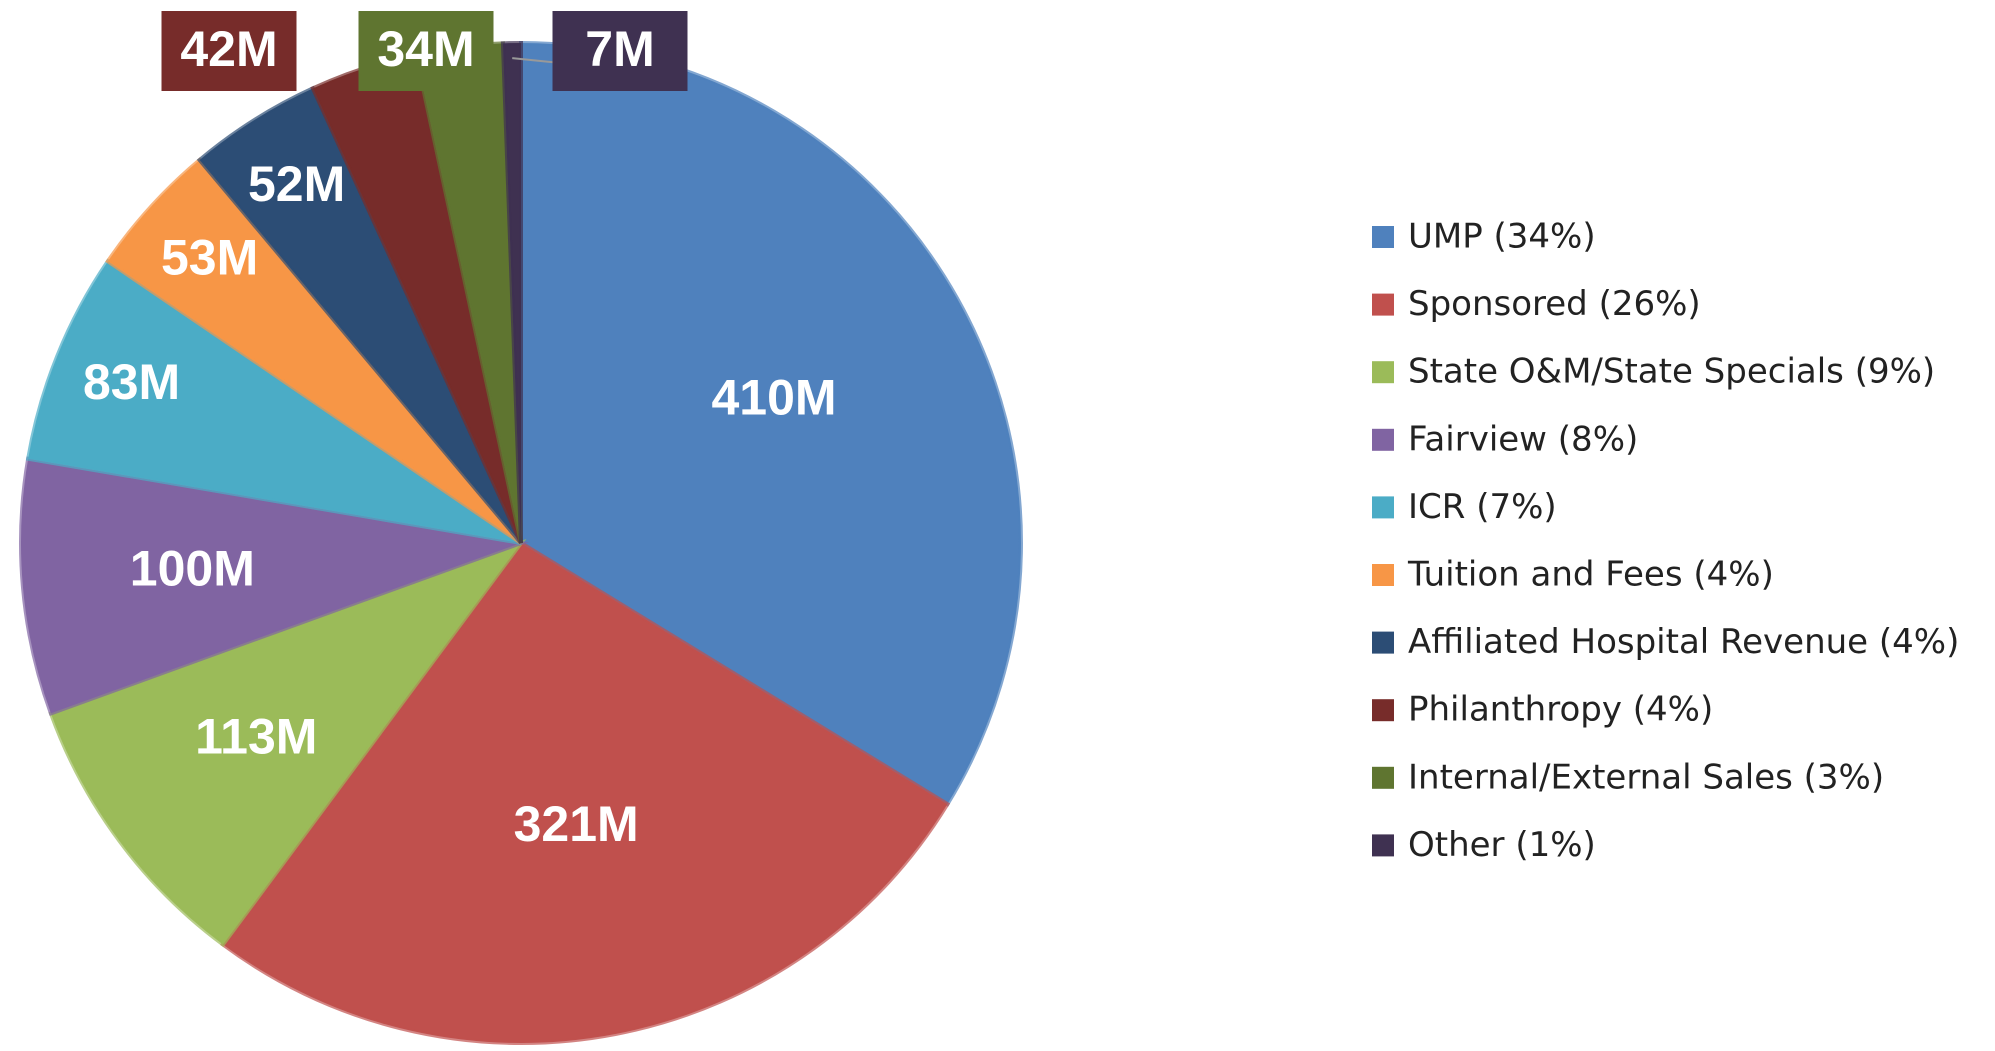 The height and width of the screenshot is (1051, 1995). What do you see at coordinates (773, 397) in the screenshot?
I see `data-label: 410M` at bounding box center [773, 397].